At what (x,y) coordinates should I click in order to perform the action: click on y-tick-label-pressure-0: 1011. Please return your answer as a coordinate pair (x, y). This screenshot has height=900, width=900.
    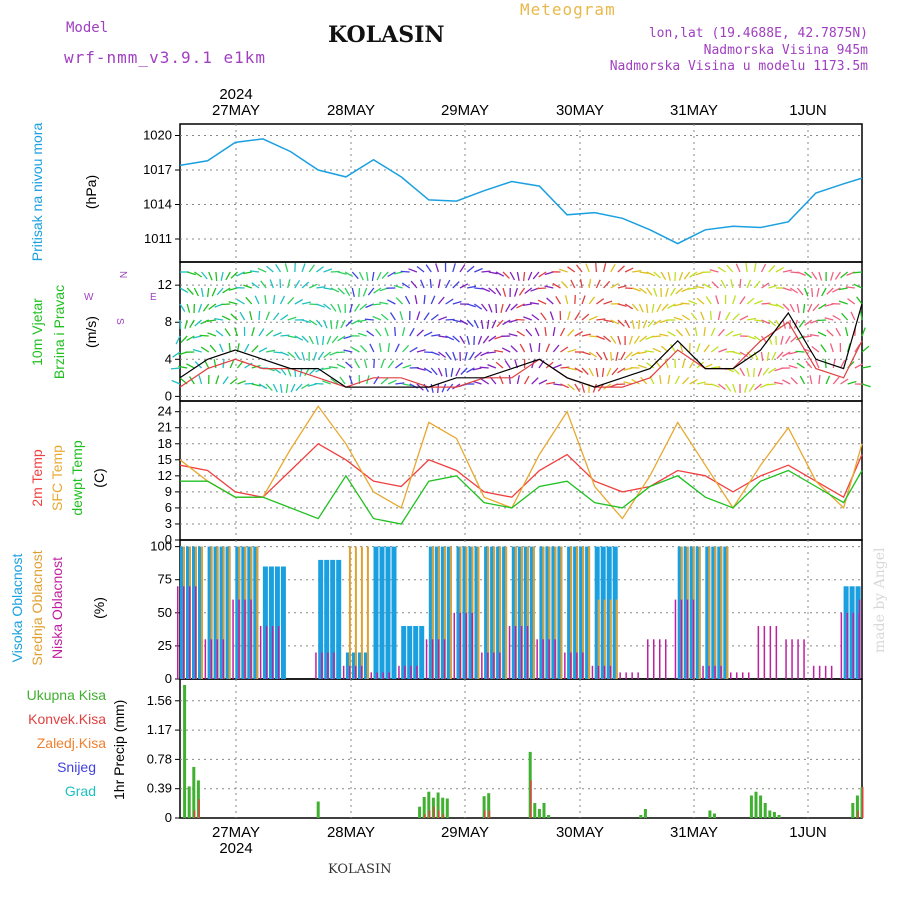
    Looking at the image, I should click on (158, 238).